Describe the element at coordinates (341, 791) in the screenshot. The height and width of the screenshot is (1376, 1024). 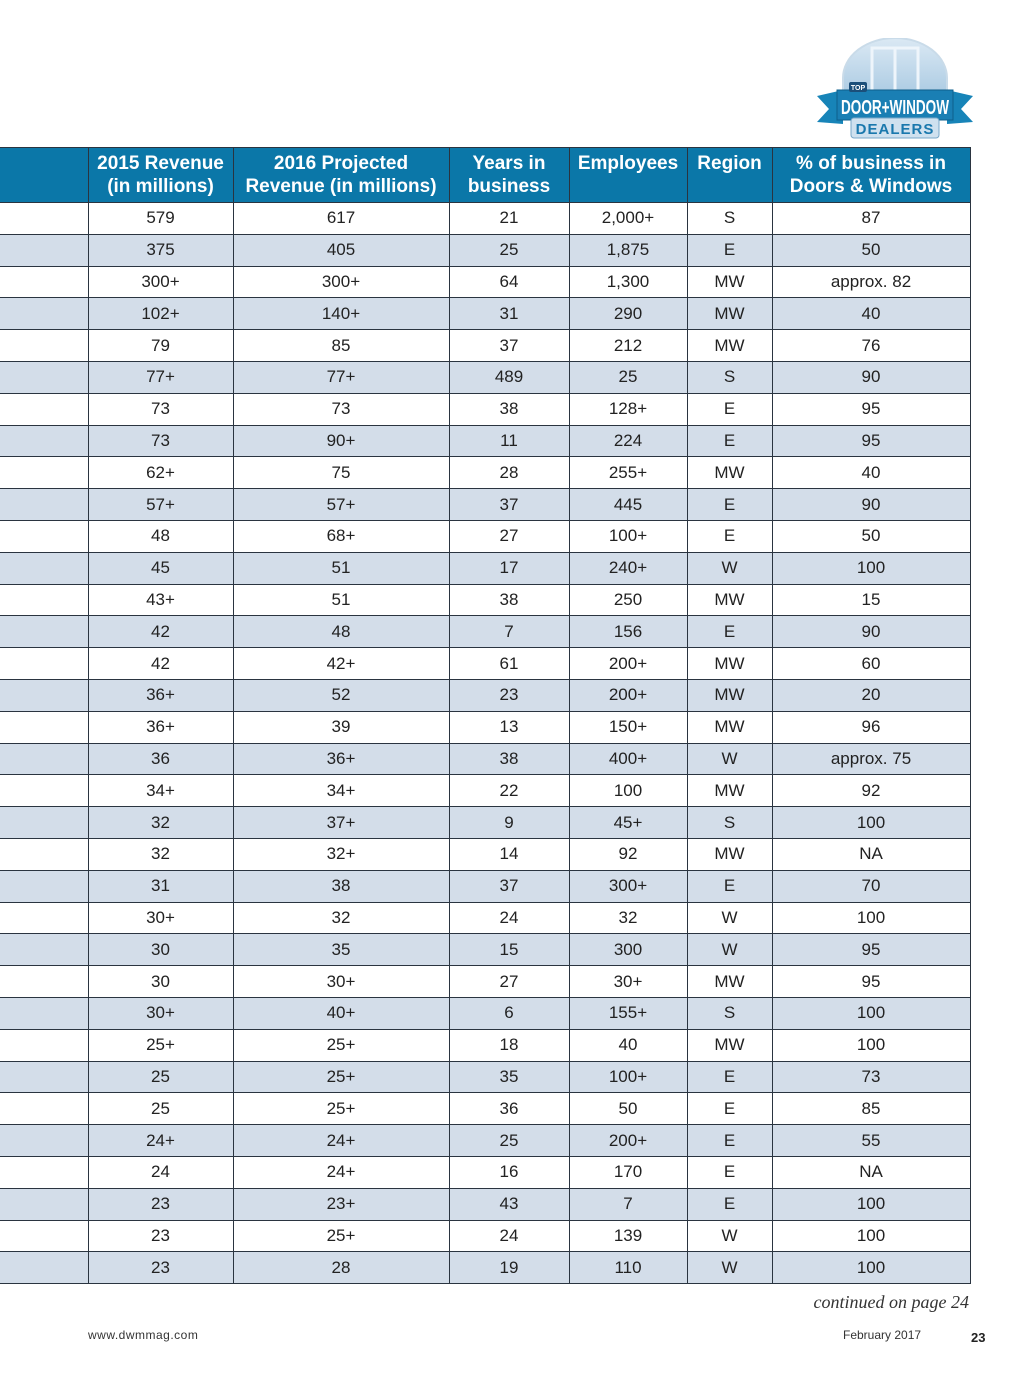
I see `cell-revenue-2016-projected: 34+` at that location.